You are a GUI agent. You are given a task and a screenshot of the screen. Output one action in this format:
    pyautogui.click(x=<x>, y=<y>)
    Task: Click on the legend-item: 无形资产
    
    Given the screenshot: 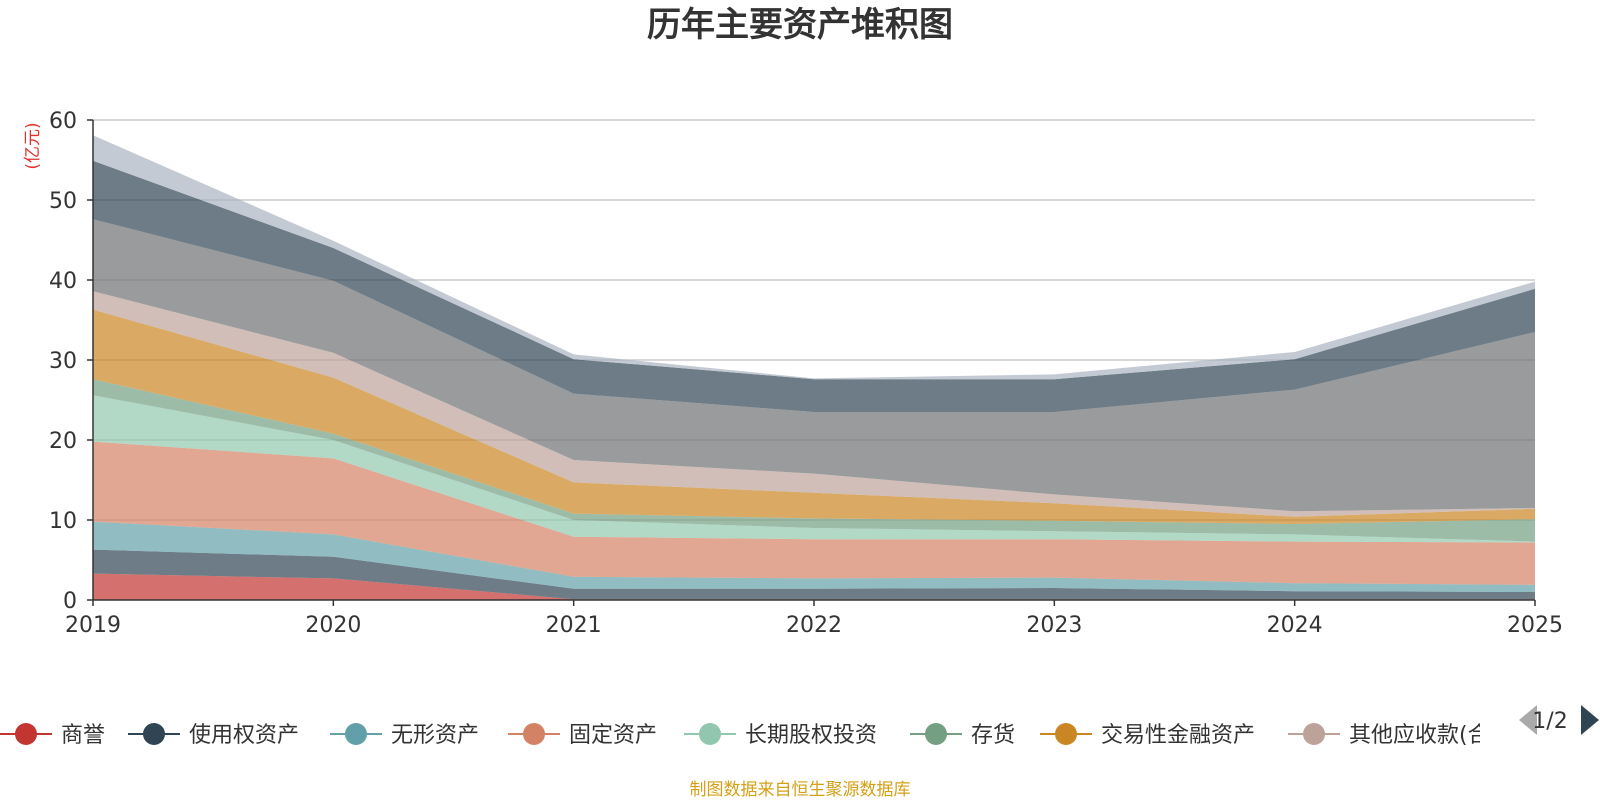 What is the action you would take?
    pyautogui.click(x=404, y=735)
    